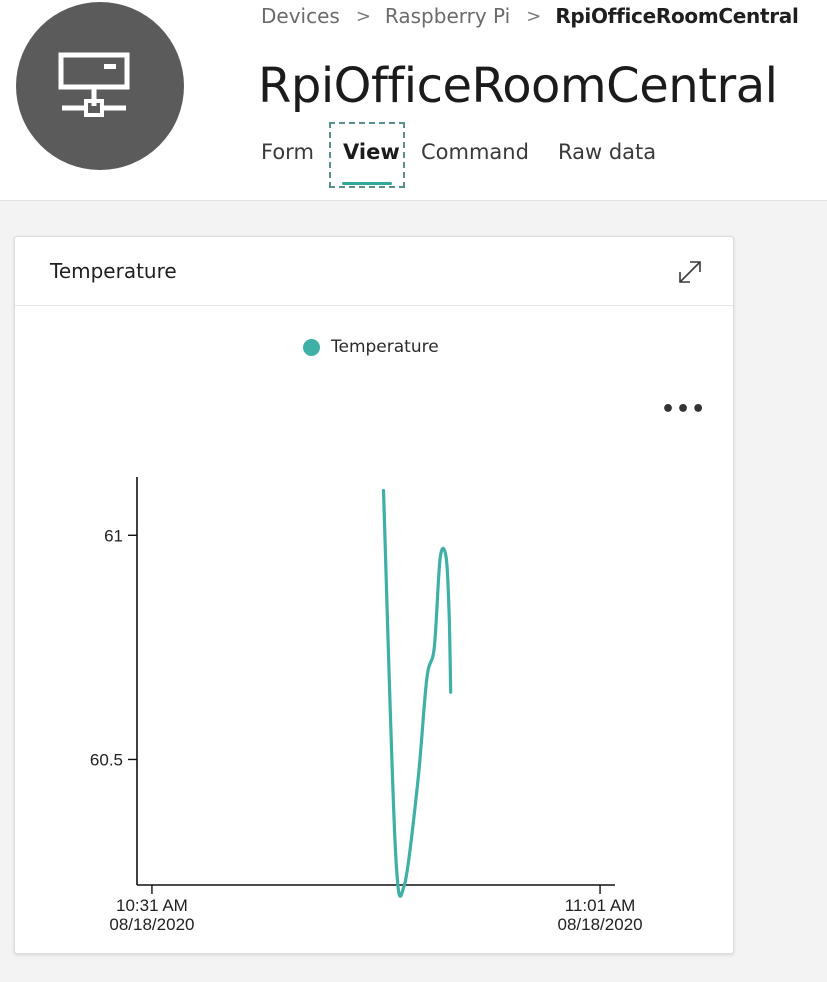 Image resolution: width=827 pixels, height=982 pixels. Describe the element at coordinates (300, 16) in the screenshot. I see `breadcrumb-devices: Devices` at that location.